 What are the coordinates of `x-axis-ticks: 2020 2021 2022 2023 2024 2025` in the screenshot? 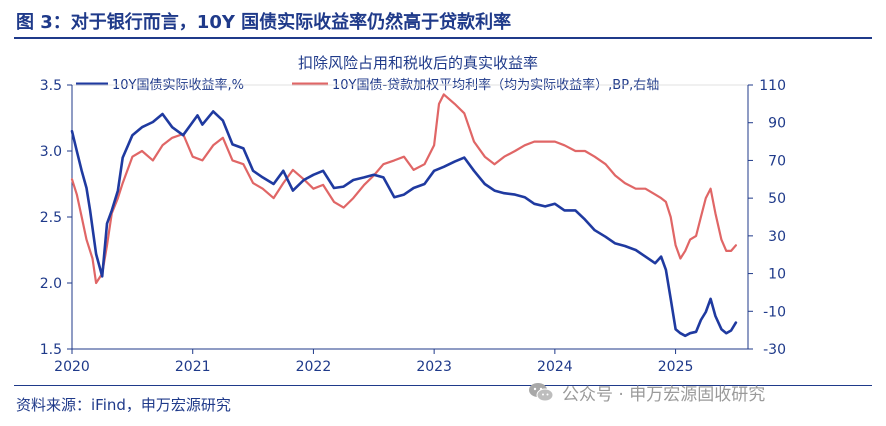 It's located at (373, 362).